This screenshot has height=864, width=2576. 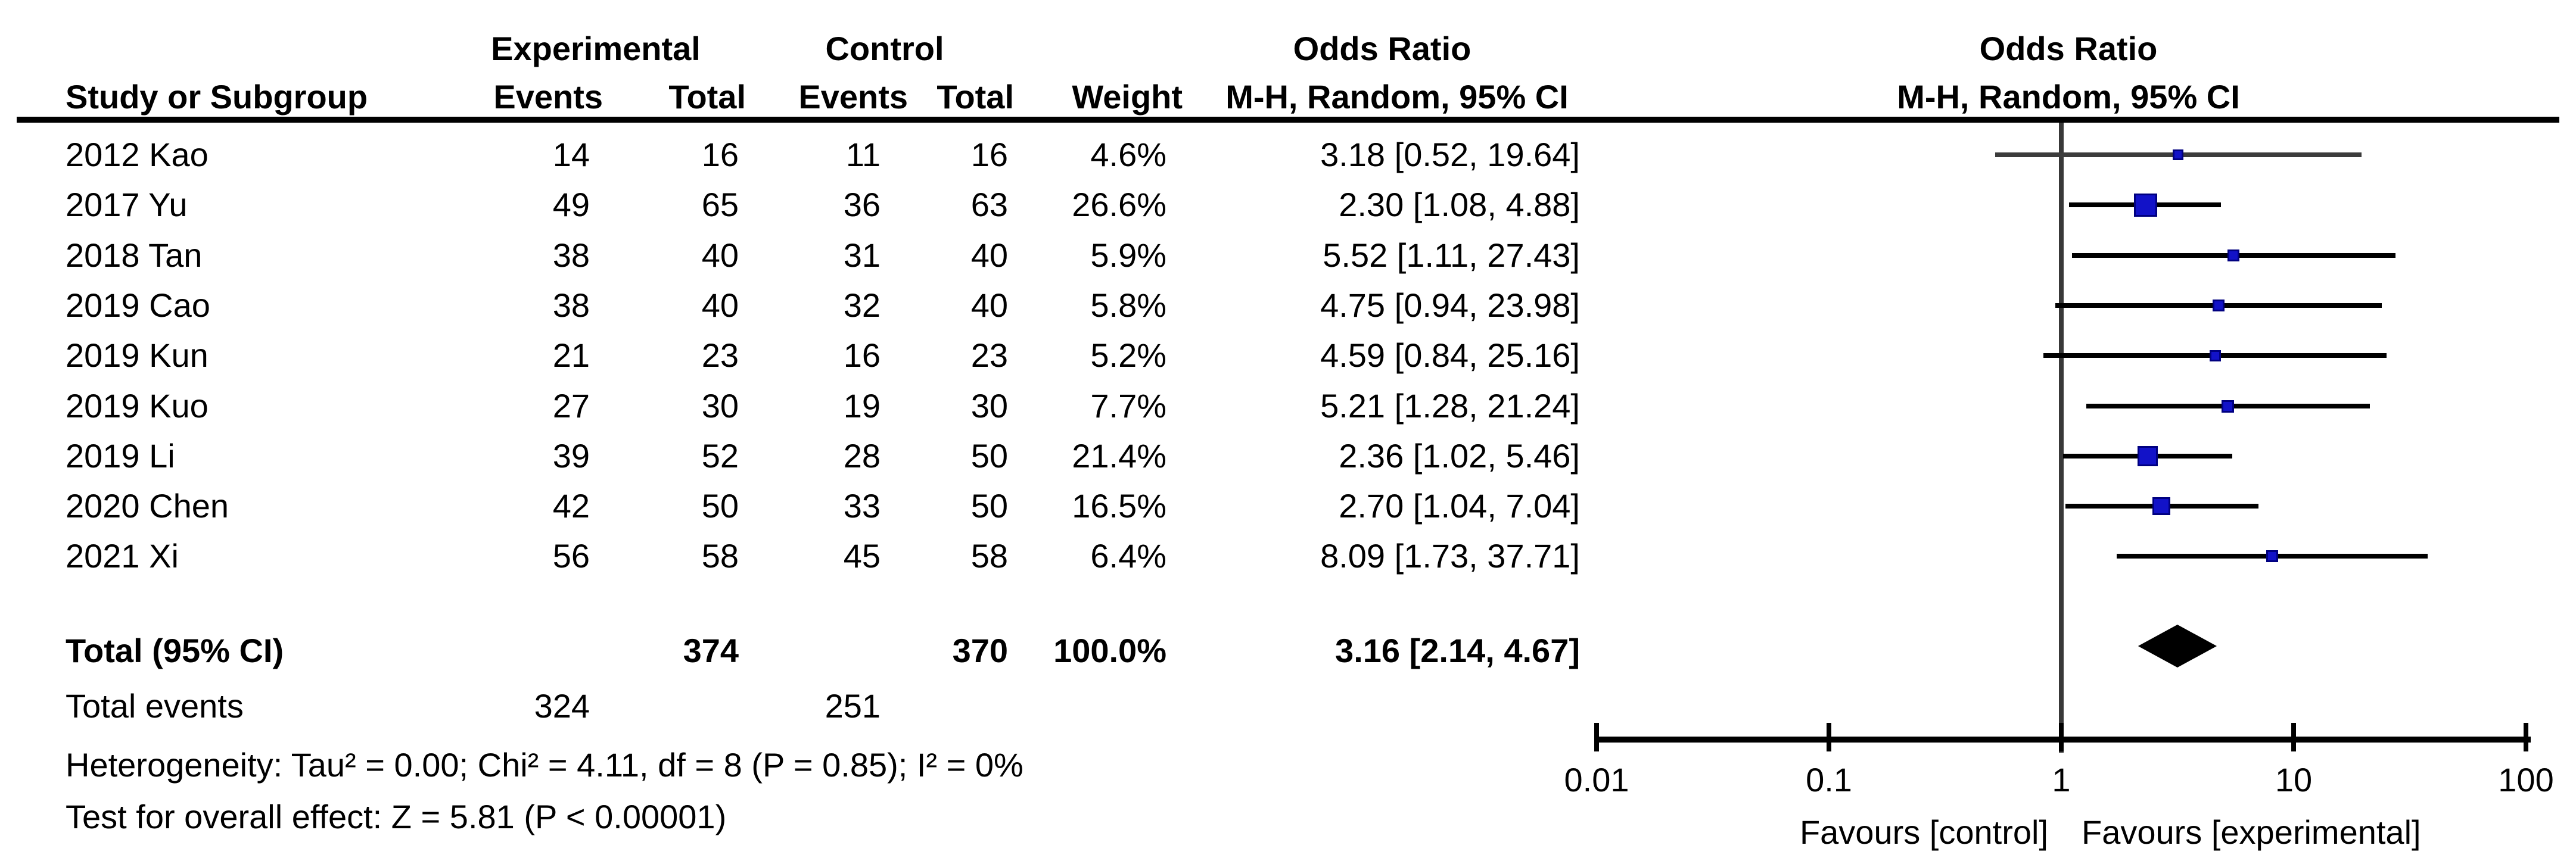 I want to click on events-experimental-cell: 38, so click(x=571, y=255).